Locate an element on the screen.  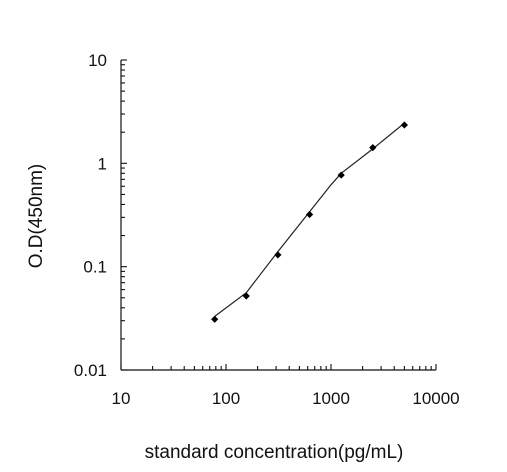
y-tick-label: 0.1 is located at coordinates (95, 267).